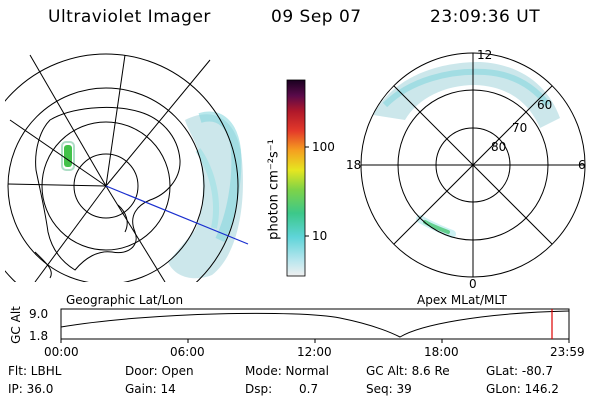 The image size is (600, 400). Describe the element at coordinates (519, 371) in the screenshot. I see `glat-info: GLat: -80.7` at that location.